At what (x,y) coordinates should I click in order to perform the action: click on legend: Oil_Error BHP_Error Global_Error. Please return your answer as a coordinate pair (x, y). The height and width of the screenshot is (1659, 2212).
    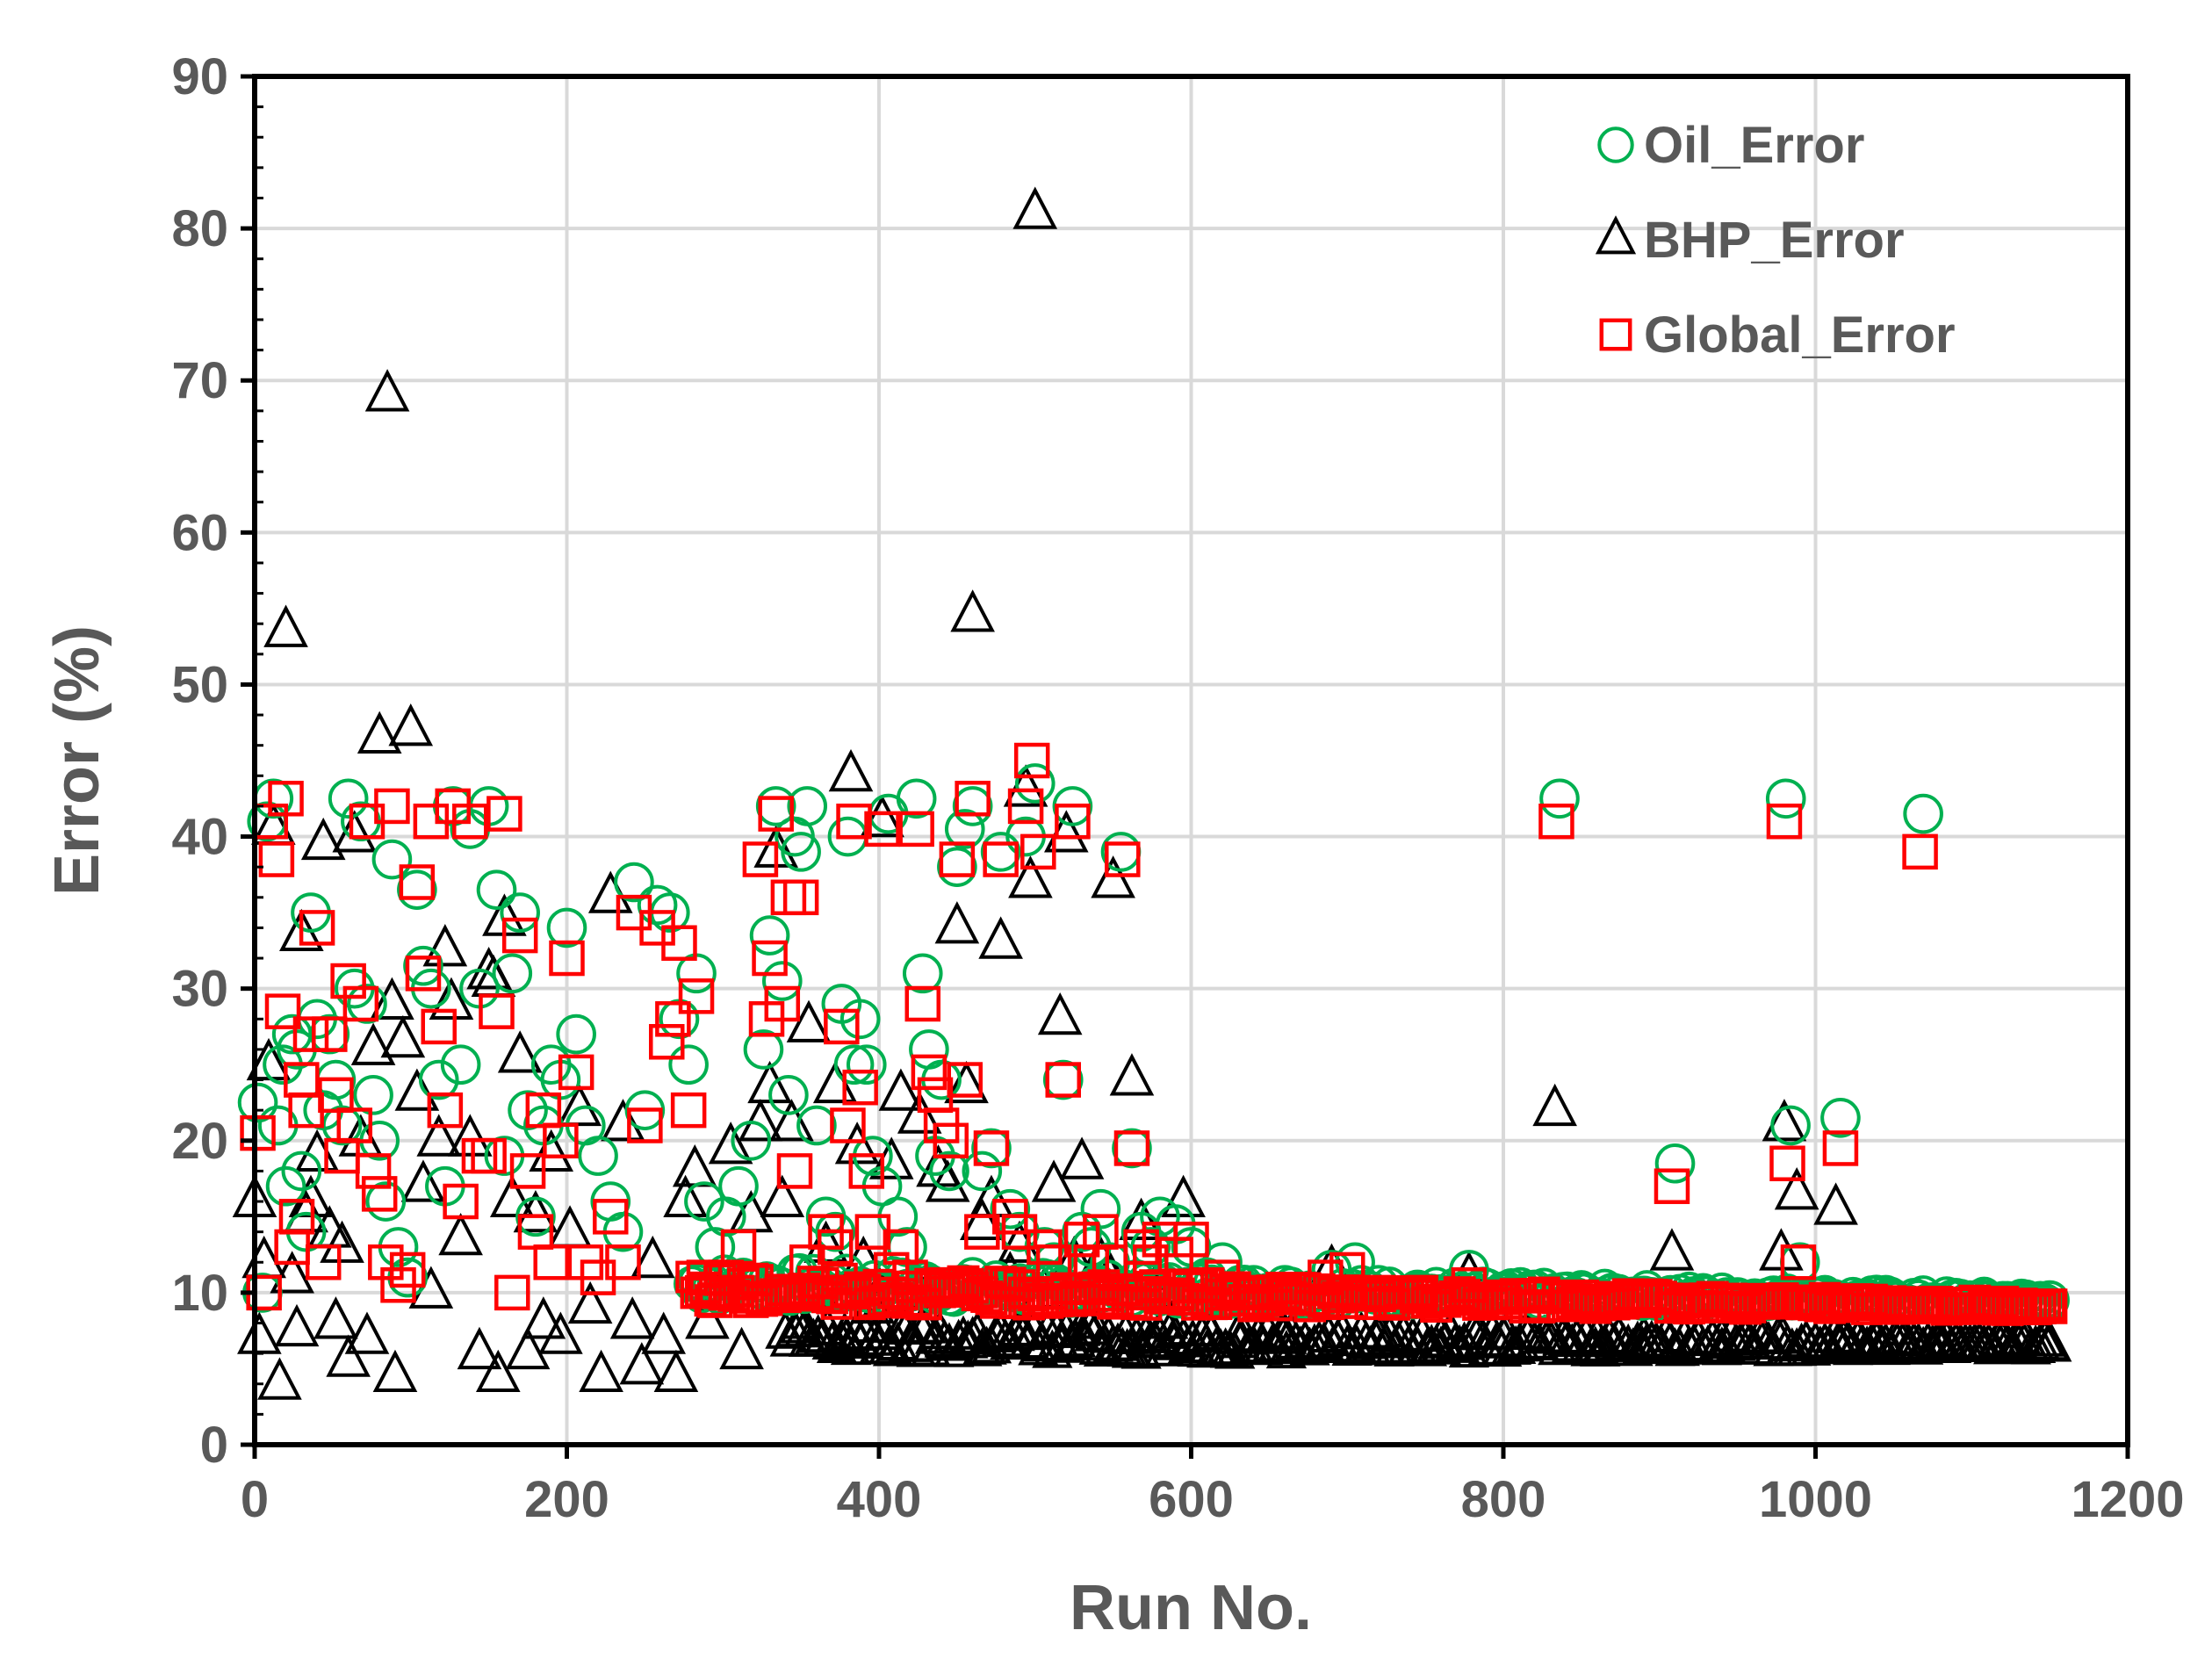
    Looking at the image, I should click on (1775, 240).